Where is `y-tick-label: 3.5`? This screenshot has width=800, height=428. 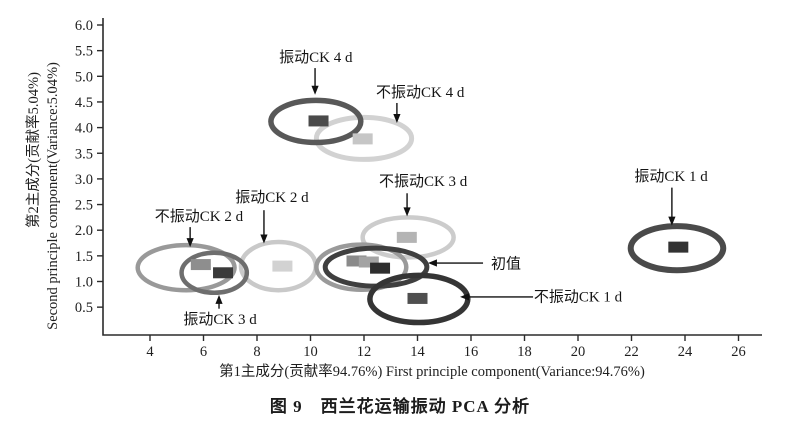 y-tick-label: 3.5 is located at coordinates (84, 154).